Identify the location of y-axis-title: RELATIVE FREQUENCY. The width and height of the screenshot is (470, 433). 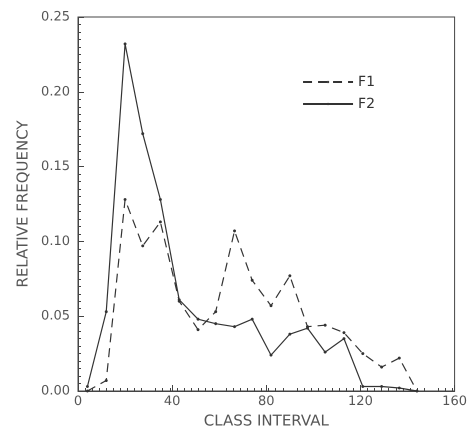
(23, 204).